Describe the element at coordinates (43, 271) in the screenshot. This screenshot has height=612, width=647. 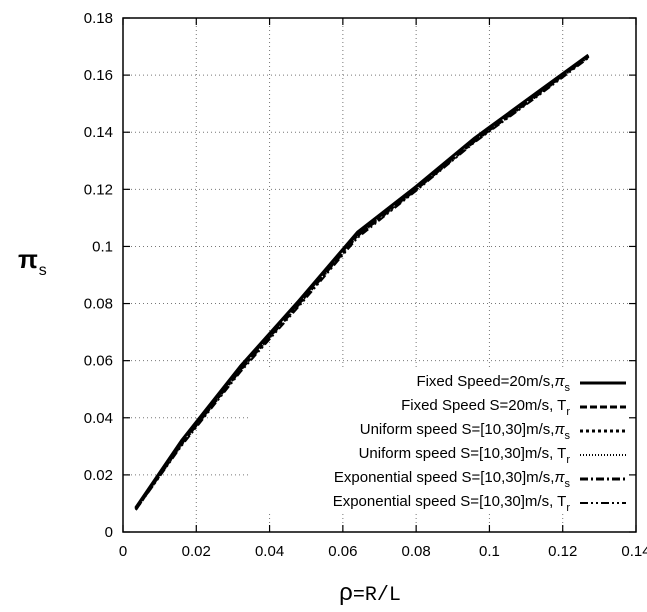
I see `y-axis-subscript: s` at that location.